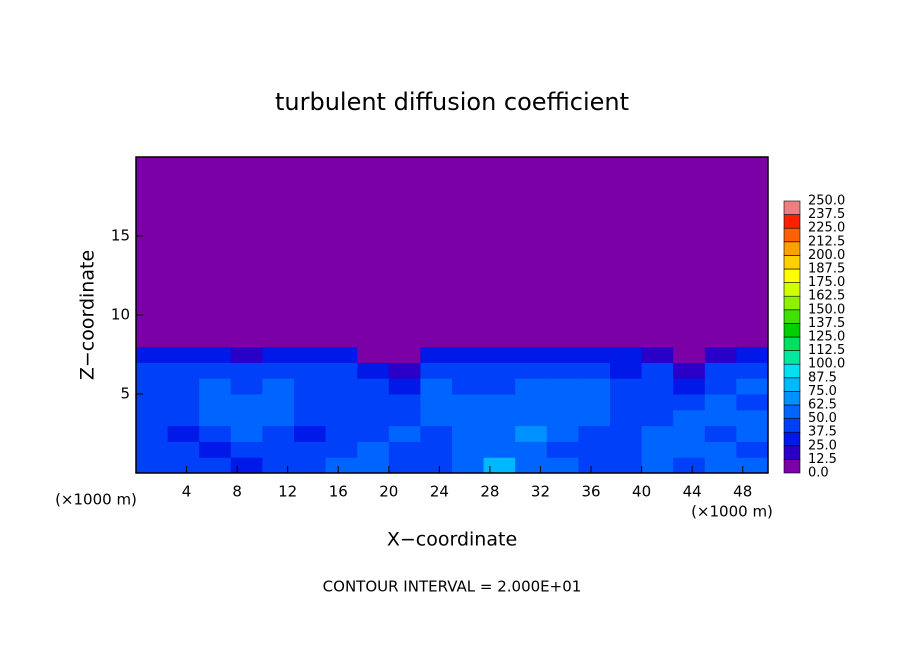 The height and width of the screenshot is (654, 904). I want to click on x-tick-label: 20, so click(388, 492).